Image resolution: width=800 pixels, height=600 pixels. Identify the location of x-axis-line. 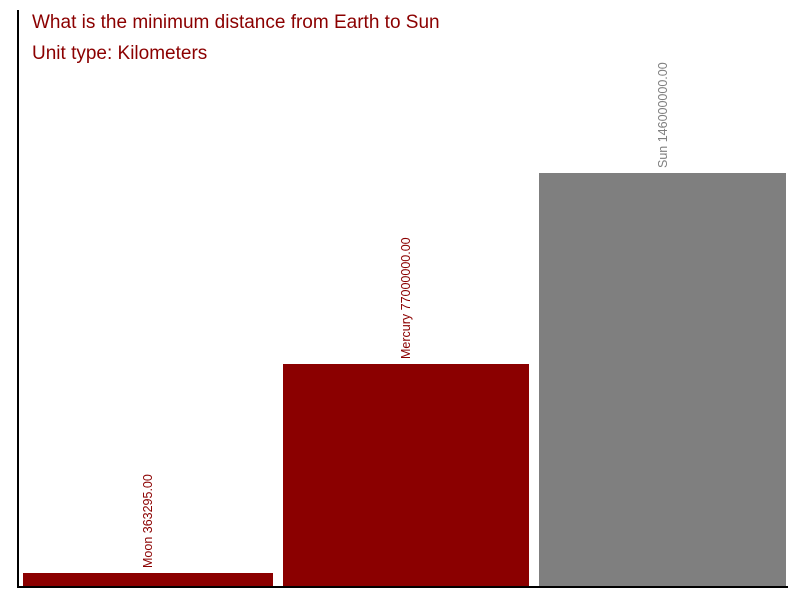
(402, 587).